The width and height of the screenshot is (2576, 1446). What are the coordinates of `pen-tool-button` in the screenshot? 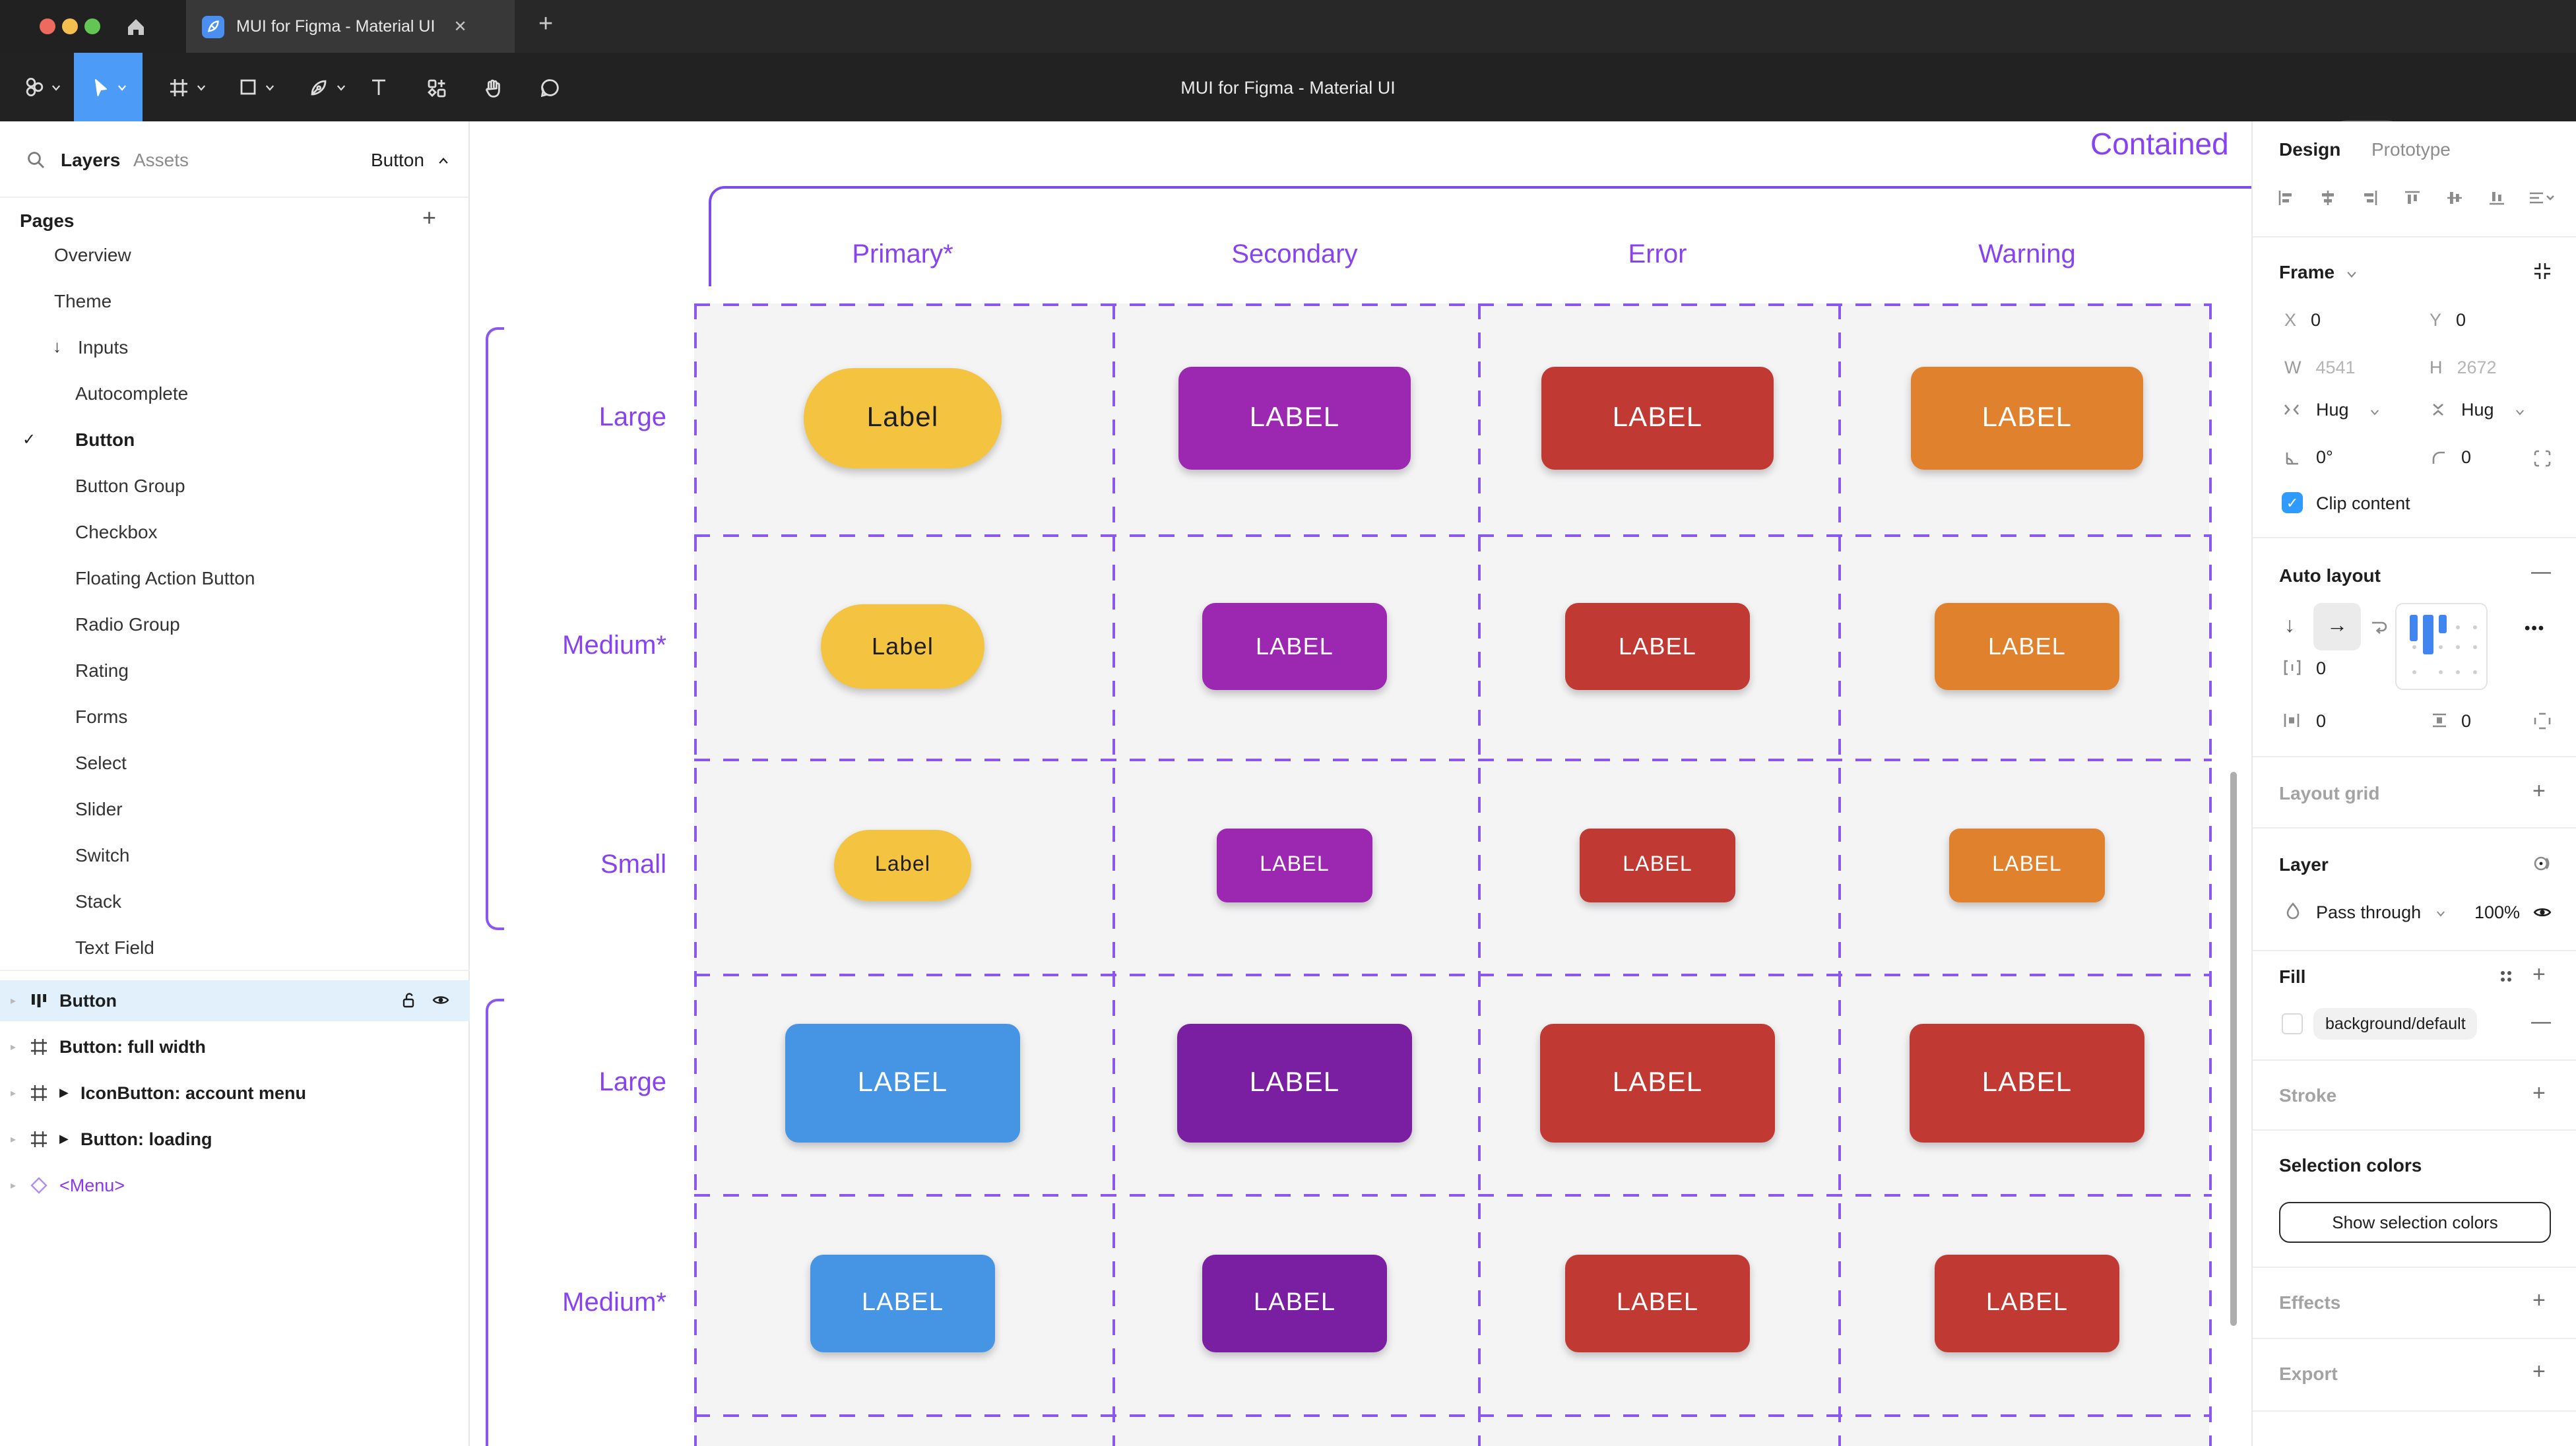 It's located at (327, 87).